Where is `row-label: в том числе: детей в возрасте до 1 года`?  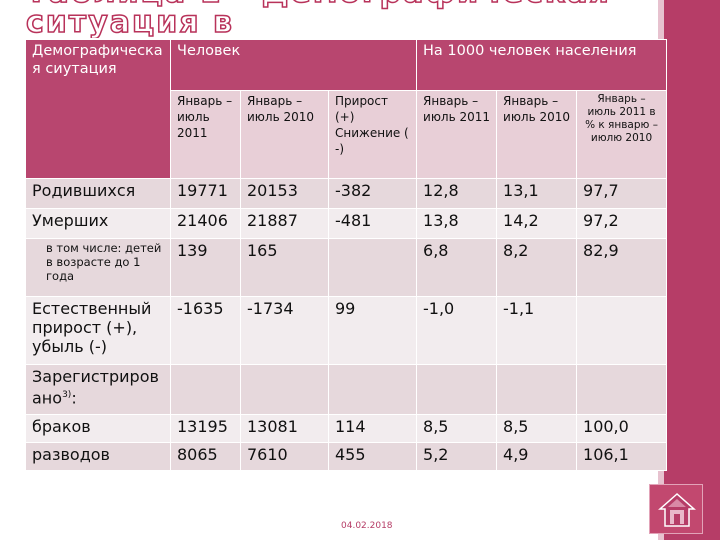 row-label: в том числе: детей в возрасте до 1 года is located at coordinates (98, 267).